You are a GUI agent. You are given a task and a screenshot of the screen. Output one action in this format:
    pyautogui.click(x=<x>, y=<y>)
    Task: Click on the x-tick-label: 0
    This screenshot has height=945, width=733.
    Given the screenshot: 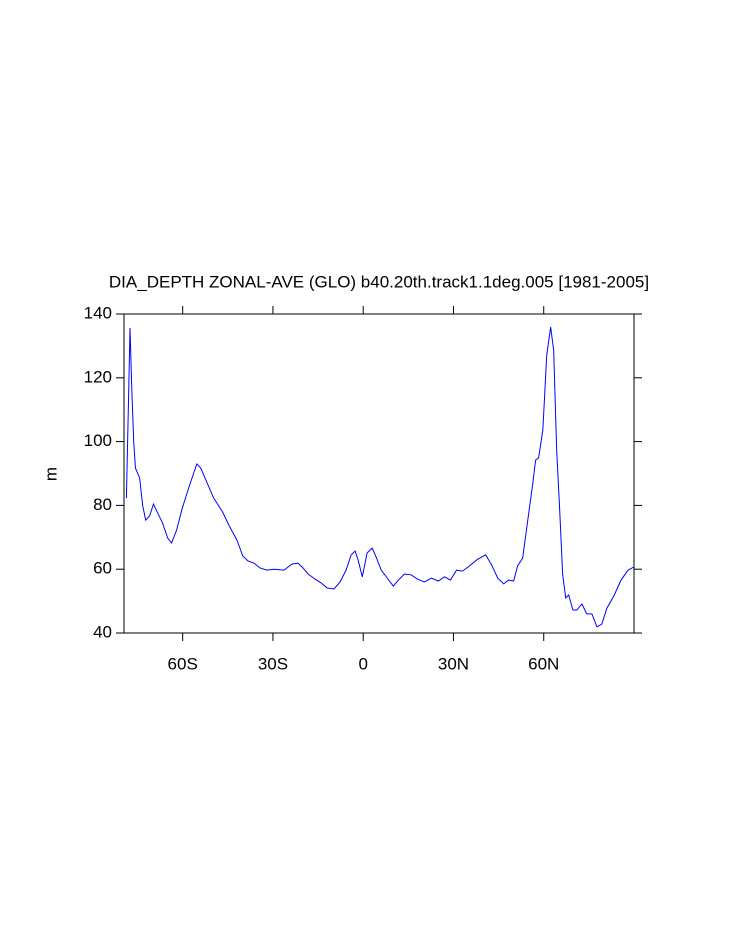 What is the action you would take?
    pyautogui.click(x=362, y=663)
    